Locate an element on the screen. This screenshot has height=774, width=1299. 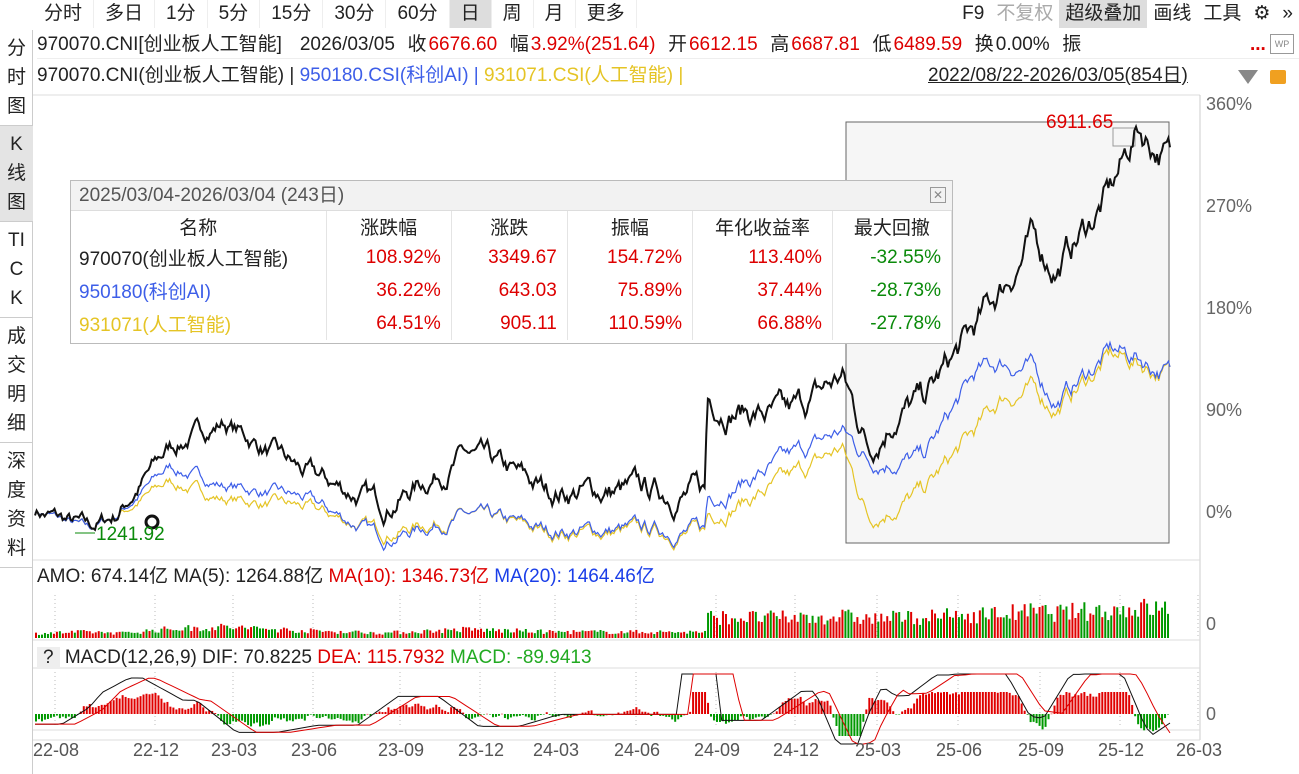
toolbar-button-0: F9 is located at coordinates (973, 13).